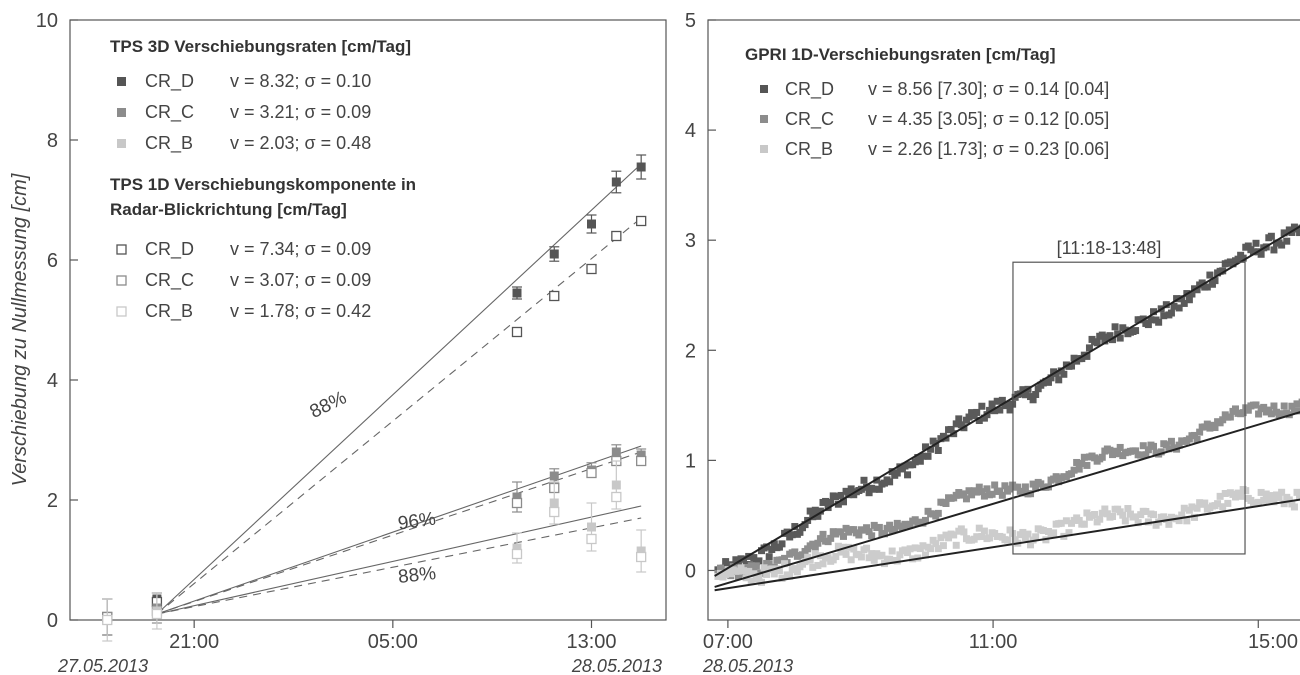 The height and width of the screenshot is (675, 1300). What do you see at coordinates (988, 119) in the screenshot?
I see `legend-gpri-value-1: v = 4.35 [3.05]; σ = 0.12 [0.05]` at bounding box center [988, 119].